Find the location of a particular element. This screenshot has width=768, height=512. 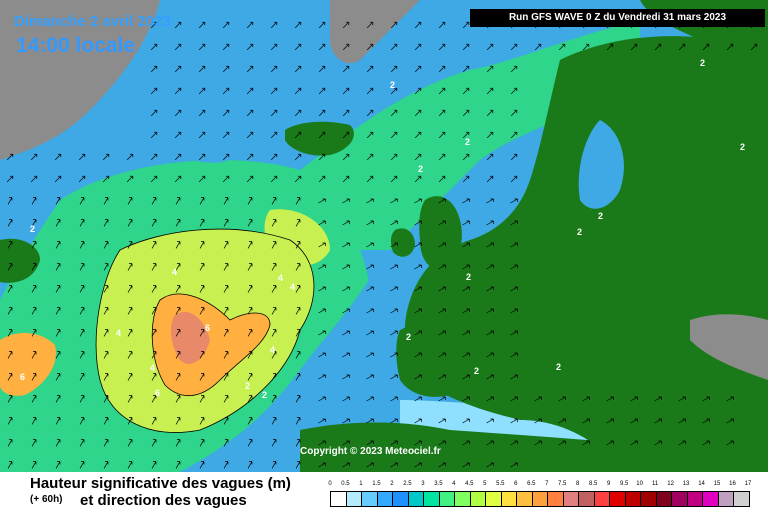

legend-tick: 3.5 is located at coordinates (438, 484).